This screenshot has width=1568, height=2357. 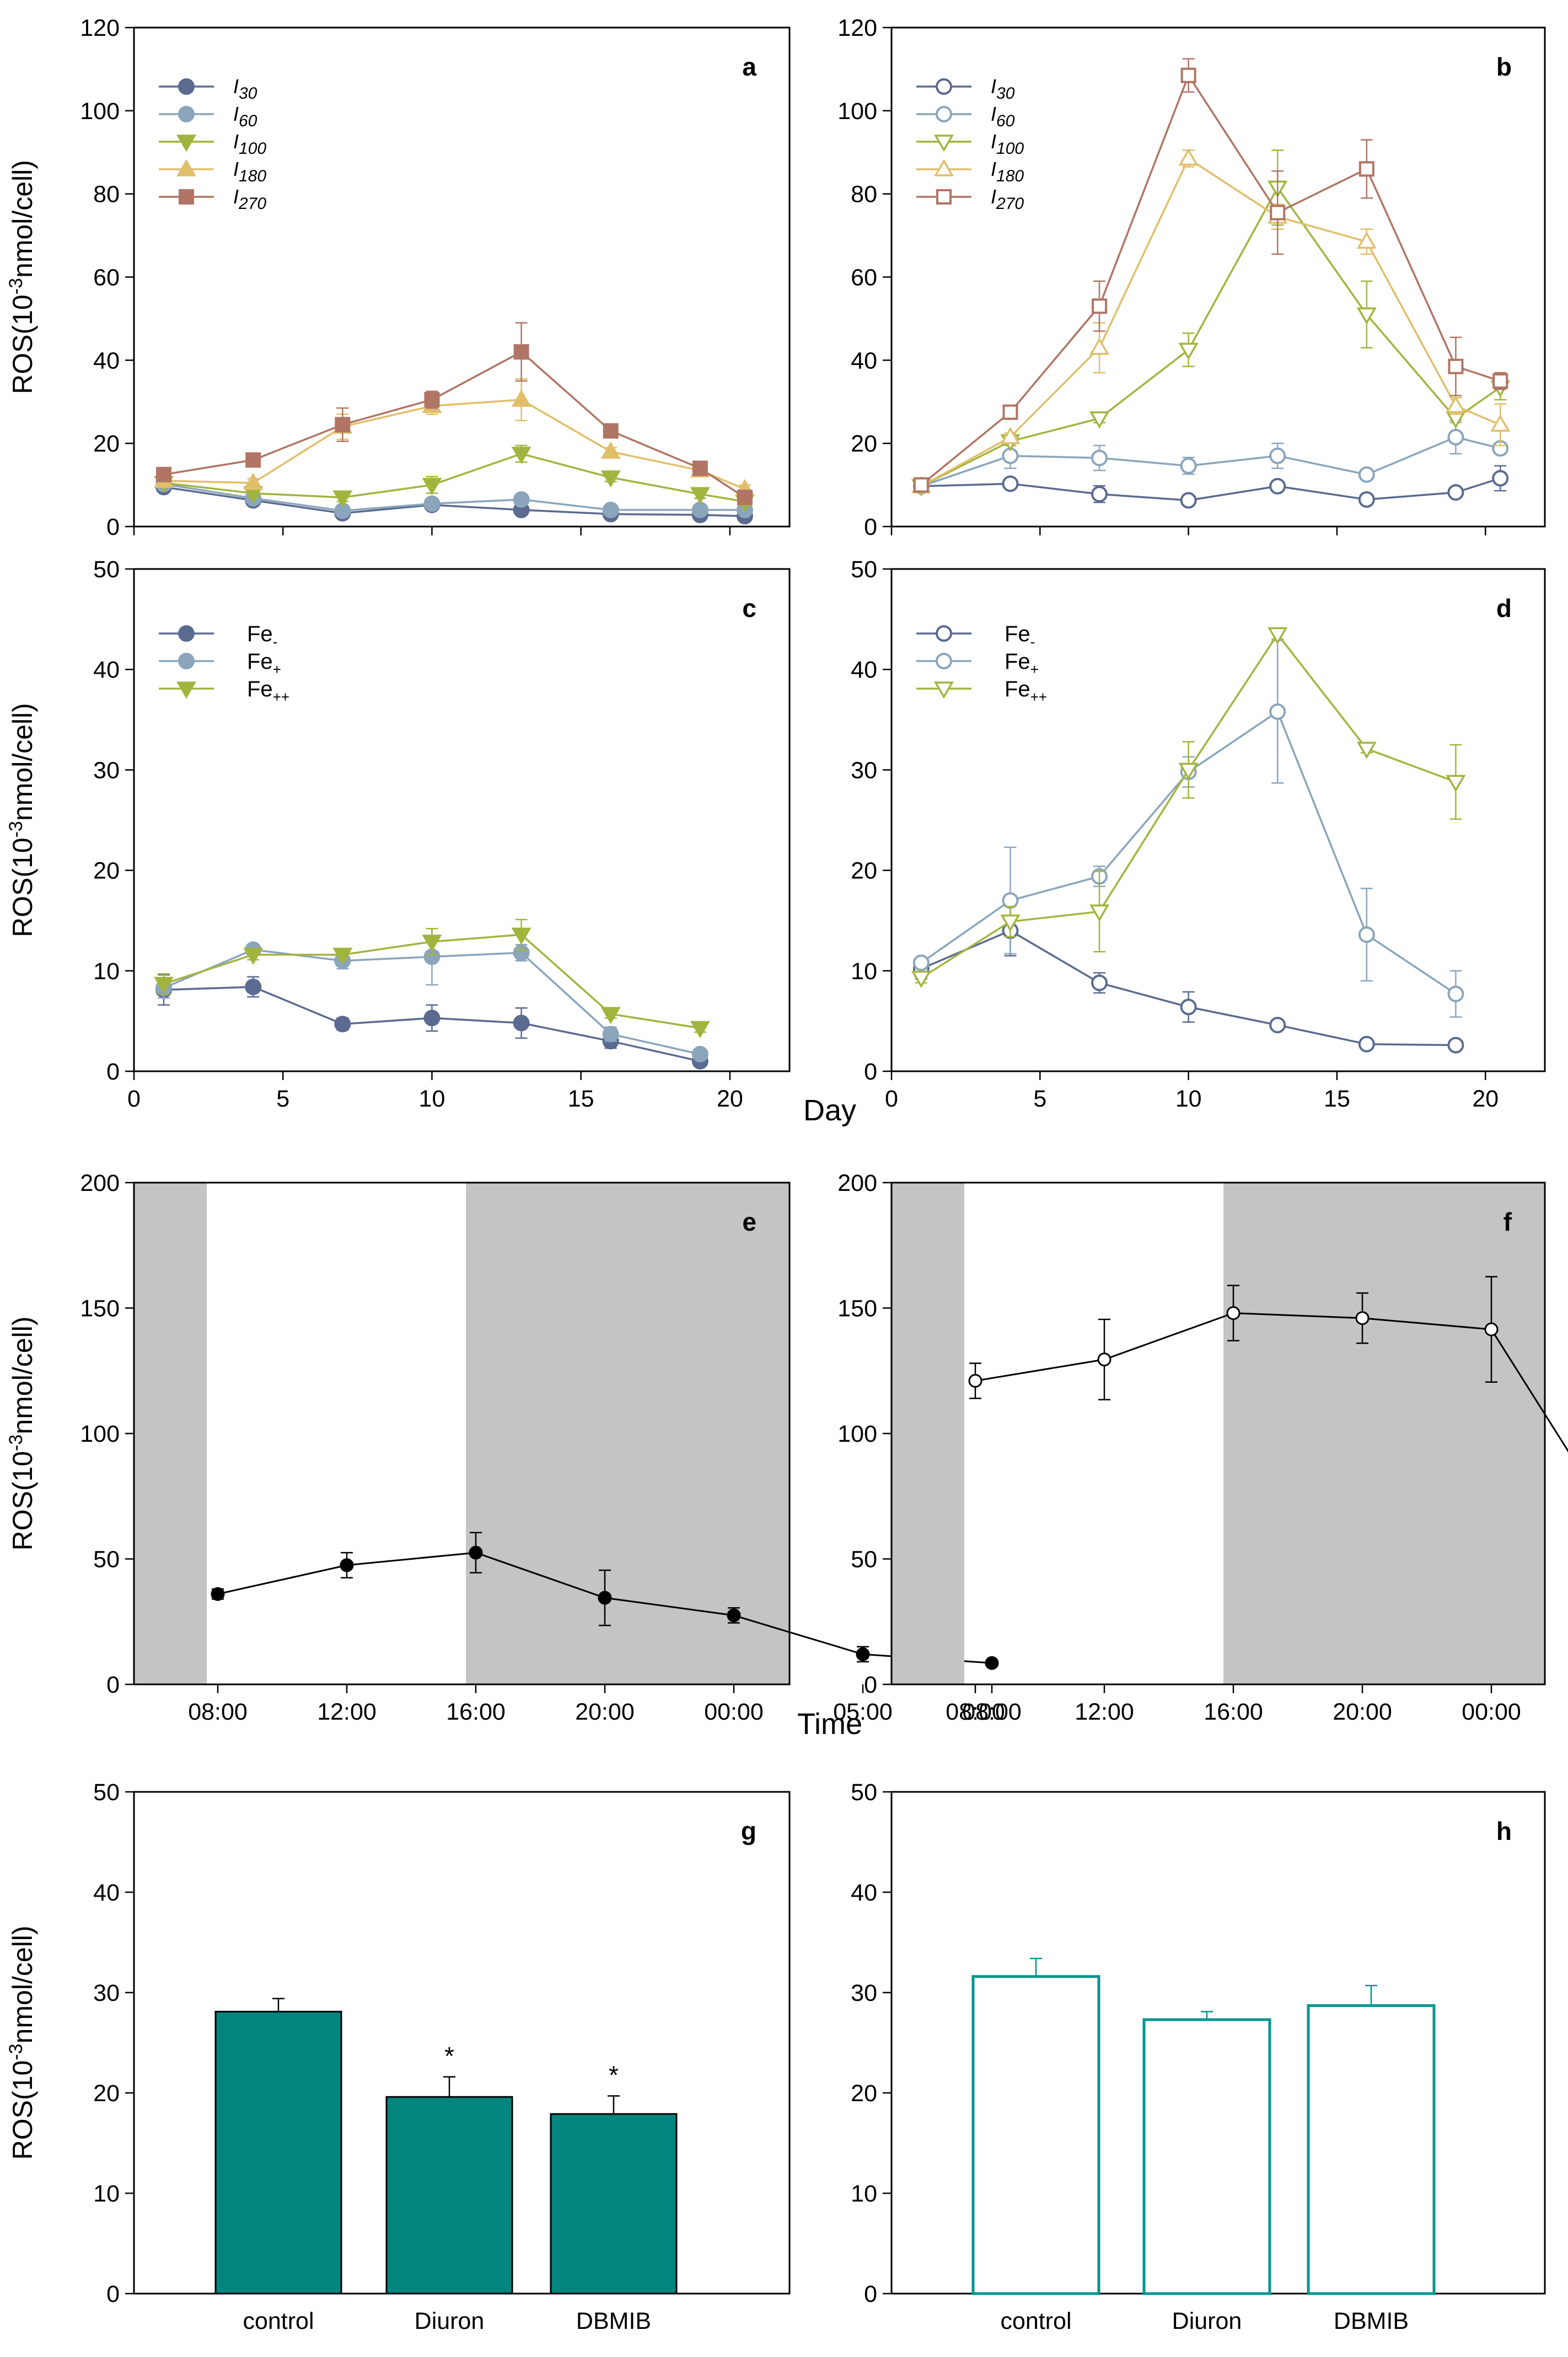 I want to click on legend: Fe-Fe+Fe++, so click(x=224, y=663).